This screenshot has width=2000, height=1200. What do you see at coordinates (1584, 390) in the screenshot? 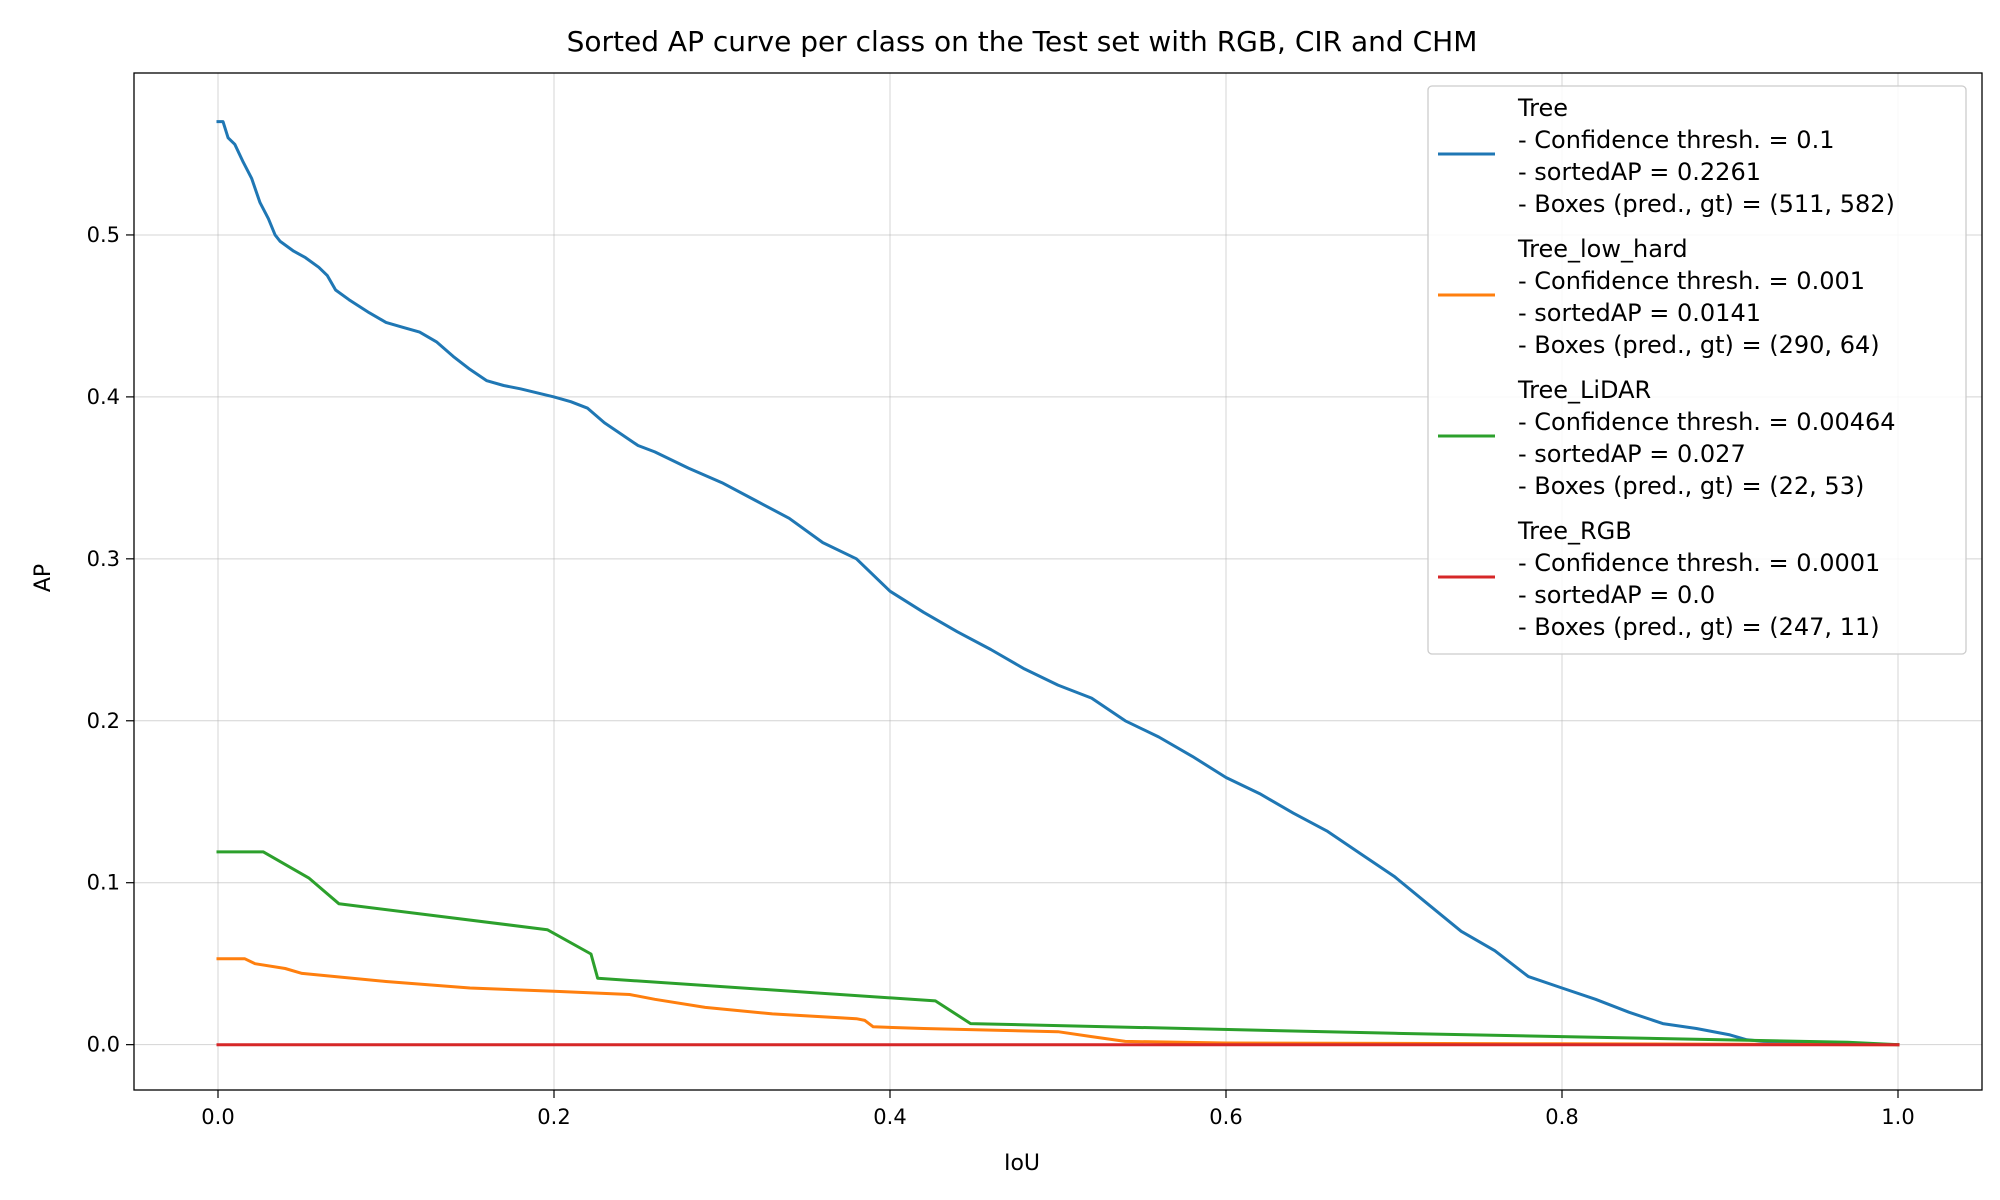
I see `legend-entry-line: Tree_LiDAR` at bounding box center [1584, 390].